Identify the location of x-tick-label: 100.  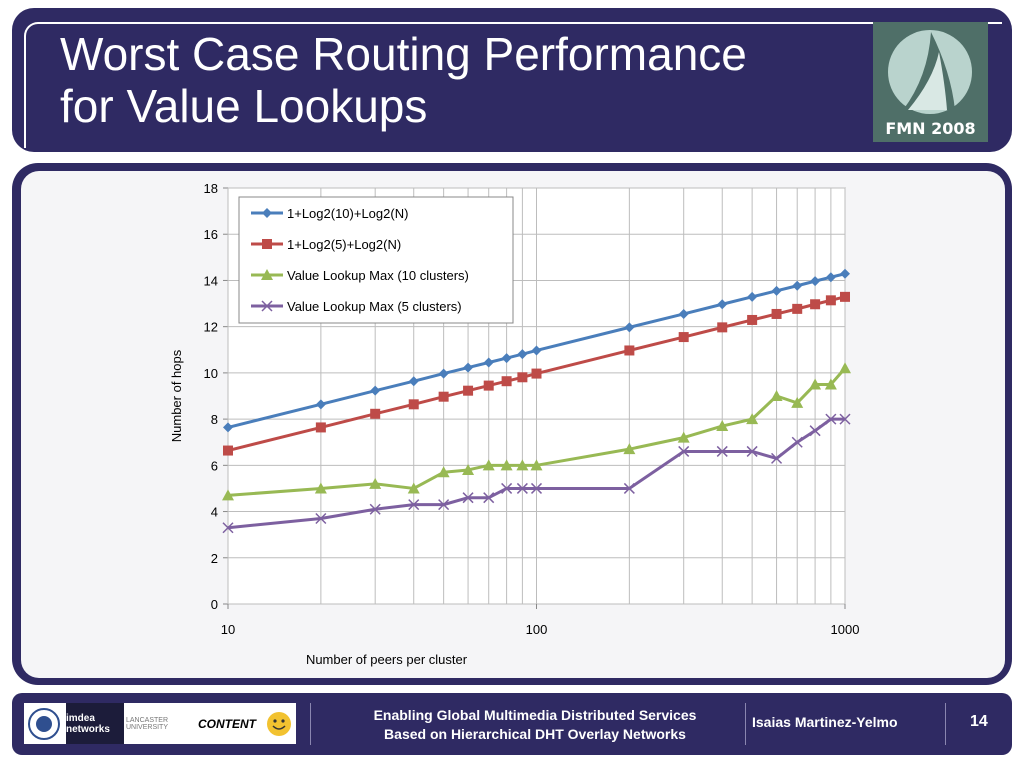
(537, 629).